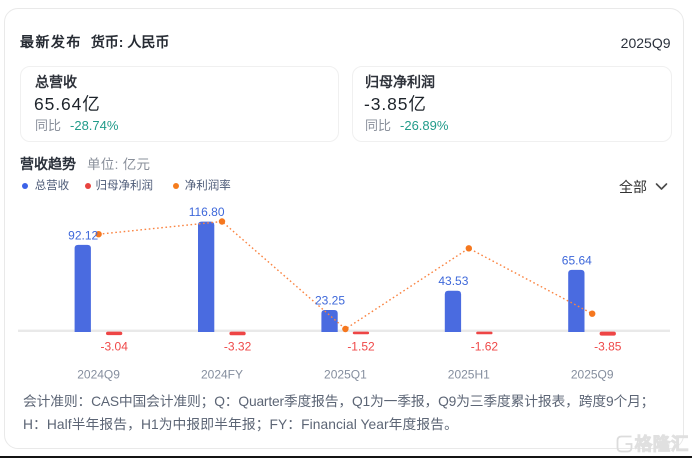 The image size is (692, 460). Describe the element at coordinates (361, 346) in the screenshot. I see `svg-text: -1.52` at that location.